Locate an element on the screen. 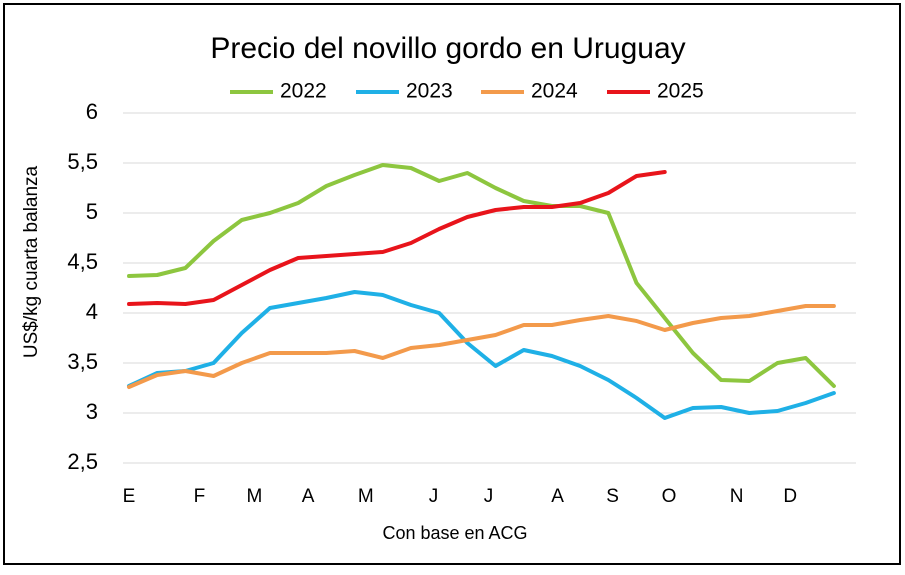  x-axis-label: Con base en ACG is located at coordinates (454, 533).